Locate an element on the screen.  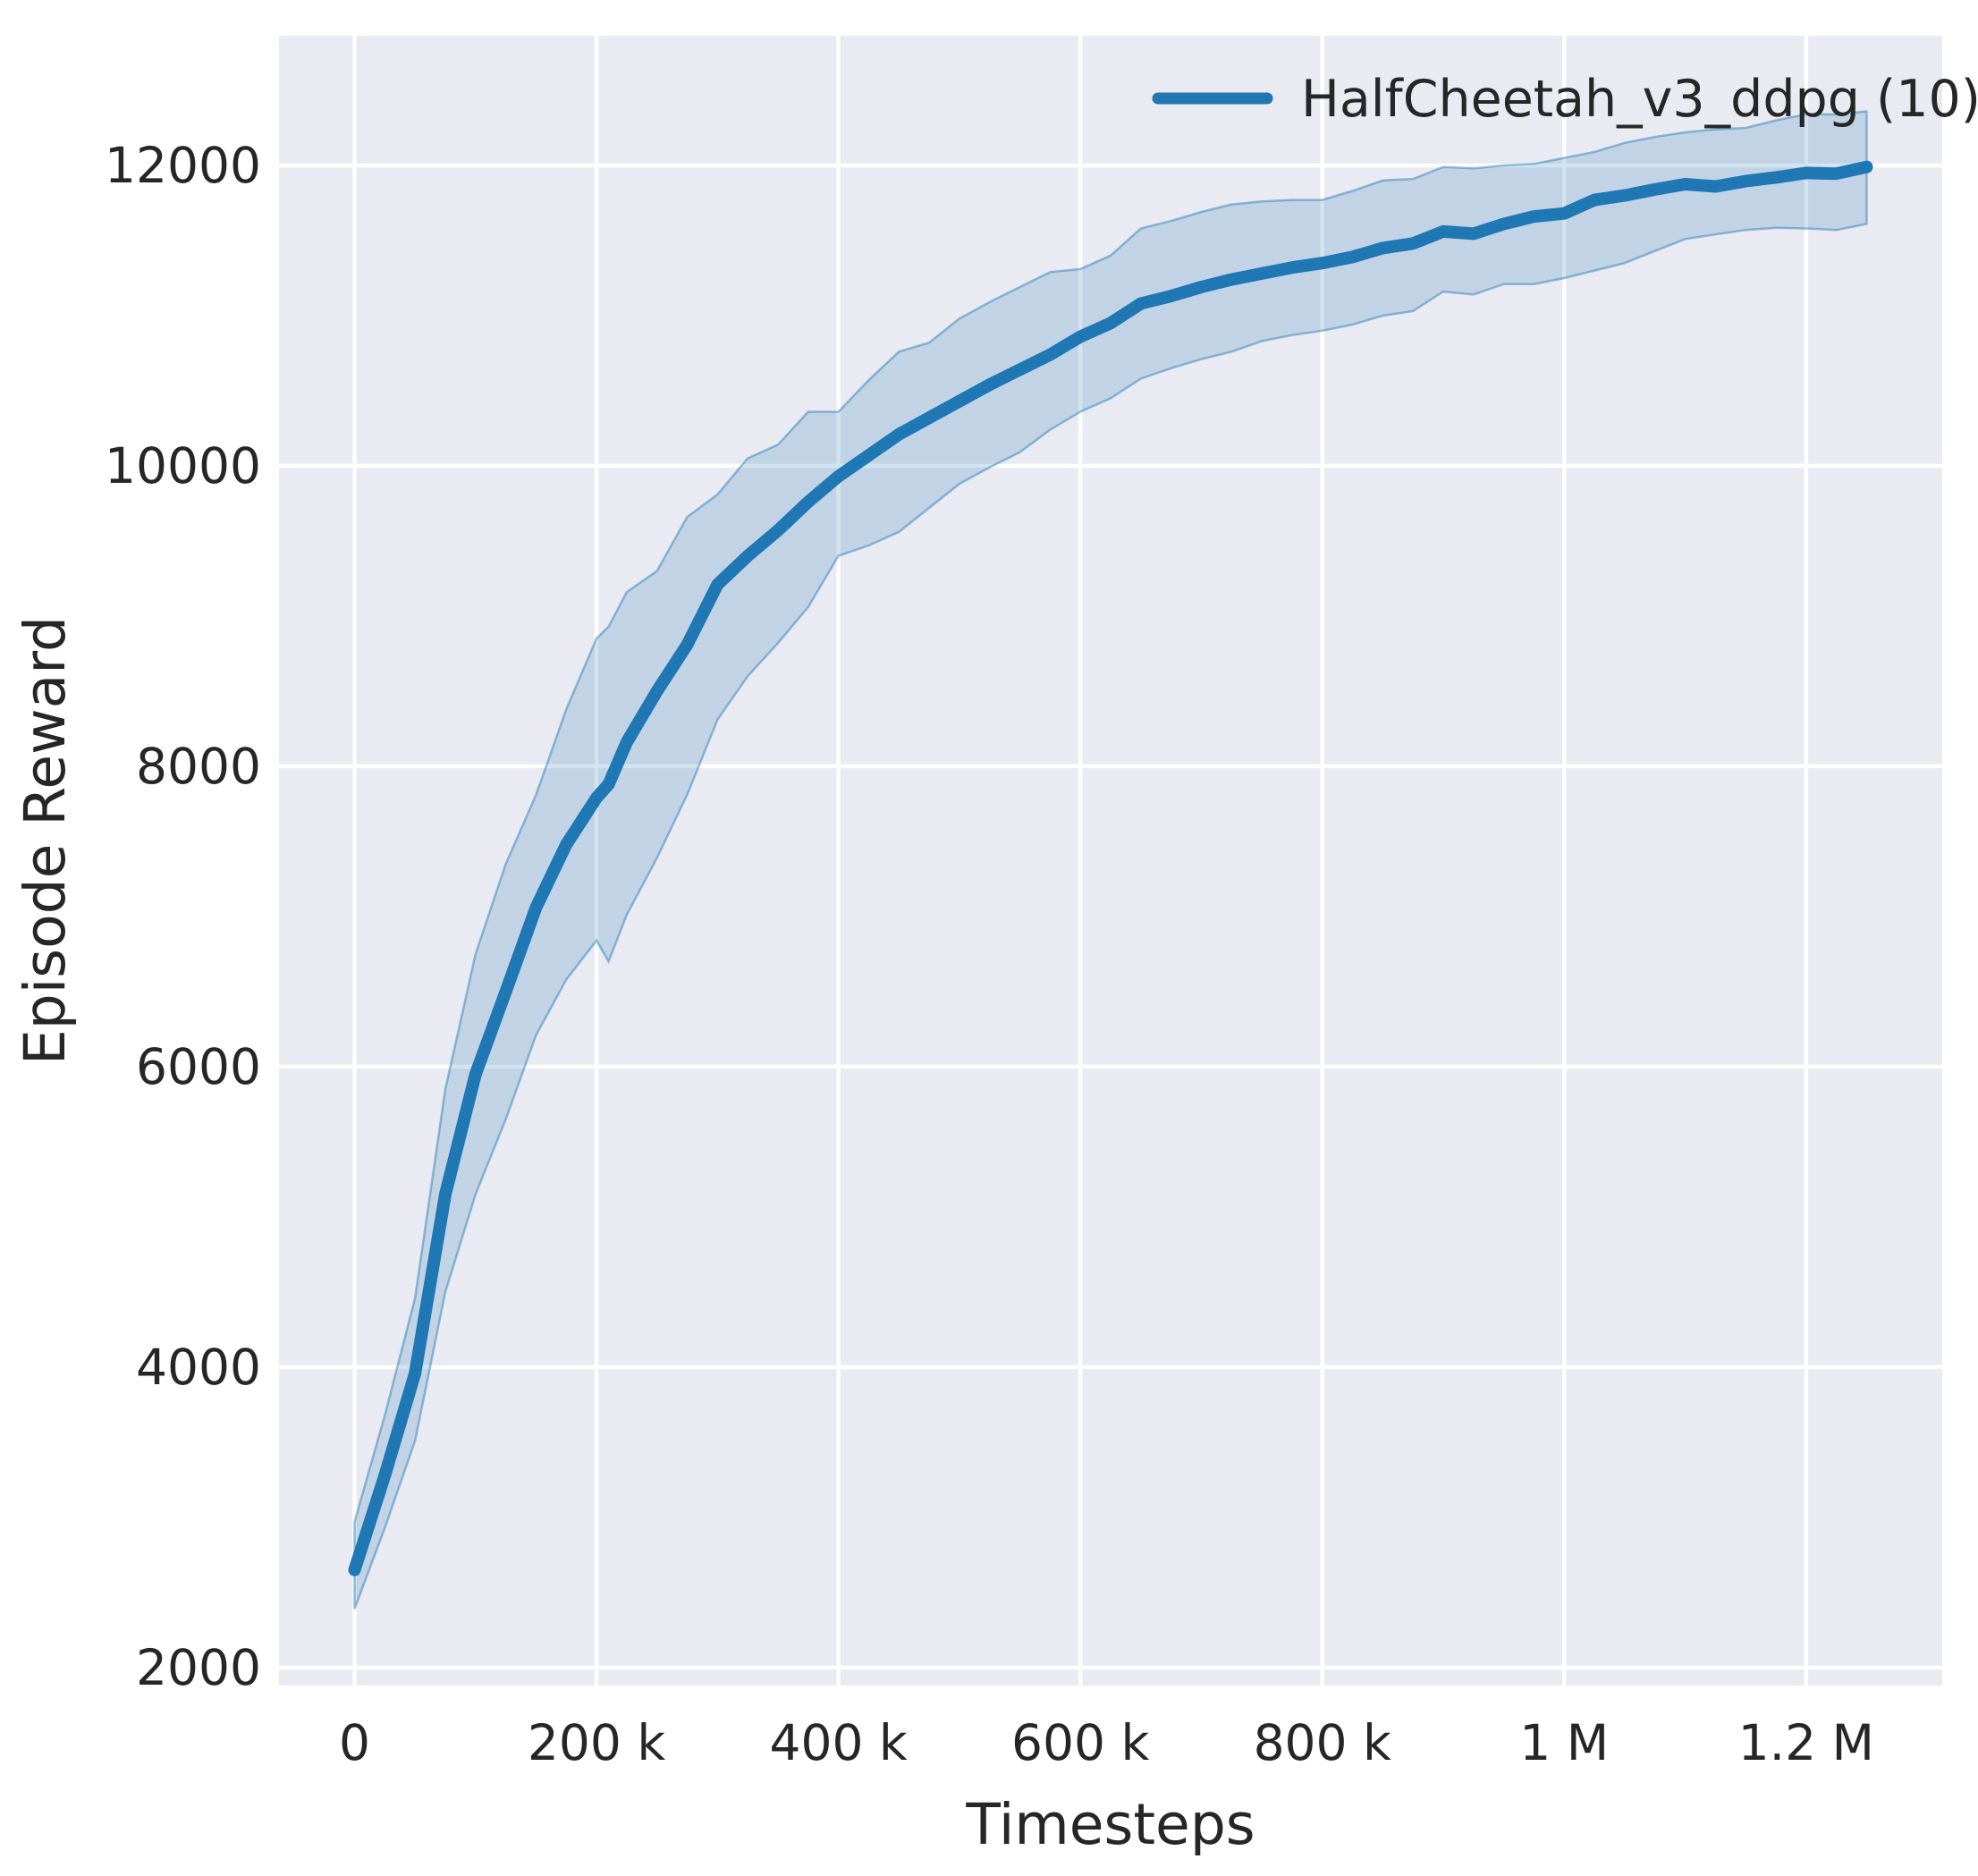
x-axis-label: Timesteps is located at coordinates (1110, 1824).